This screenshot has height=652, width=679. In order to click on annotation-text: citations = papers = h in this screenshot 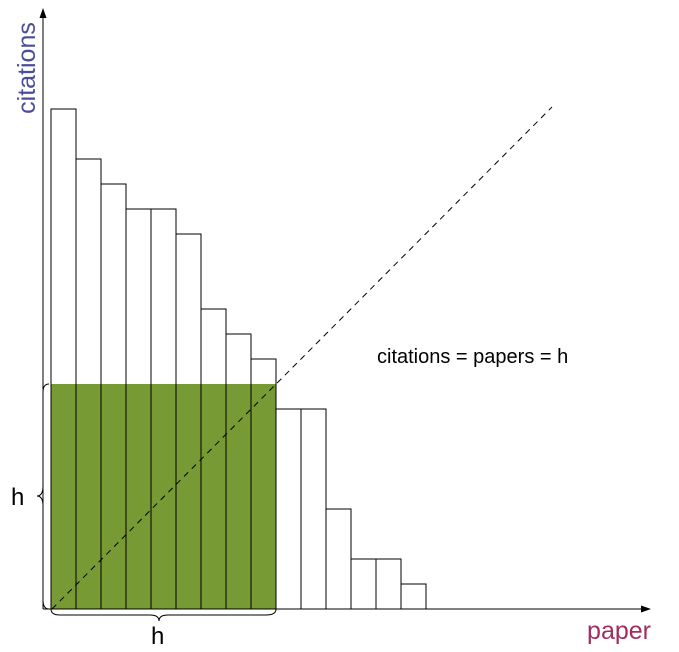, I will do `click(472, 357)`.